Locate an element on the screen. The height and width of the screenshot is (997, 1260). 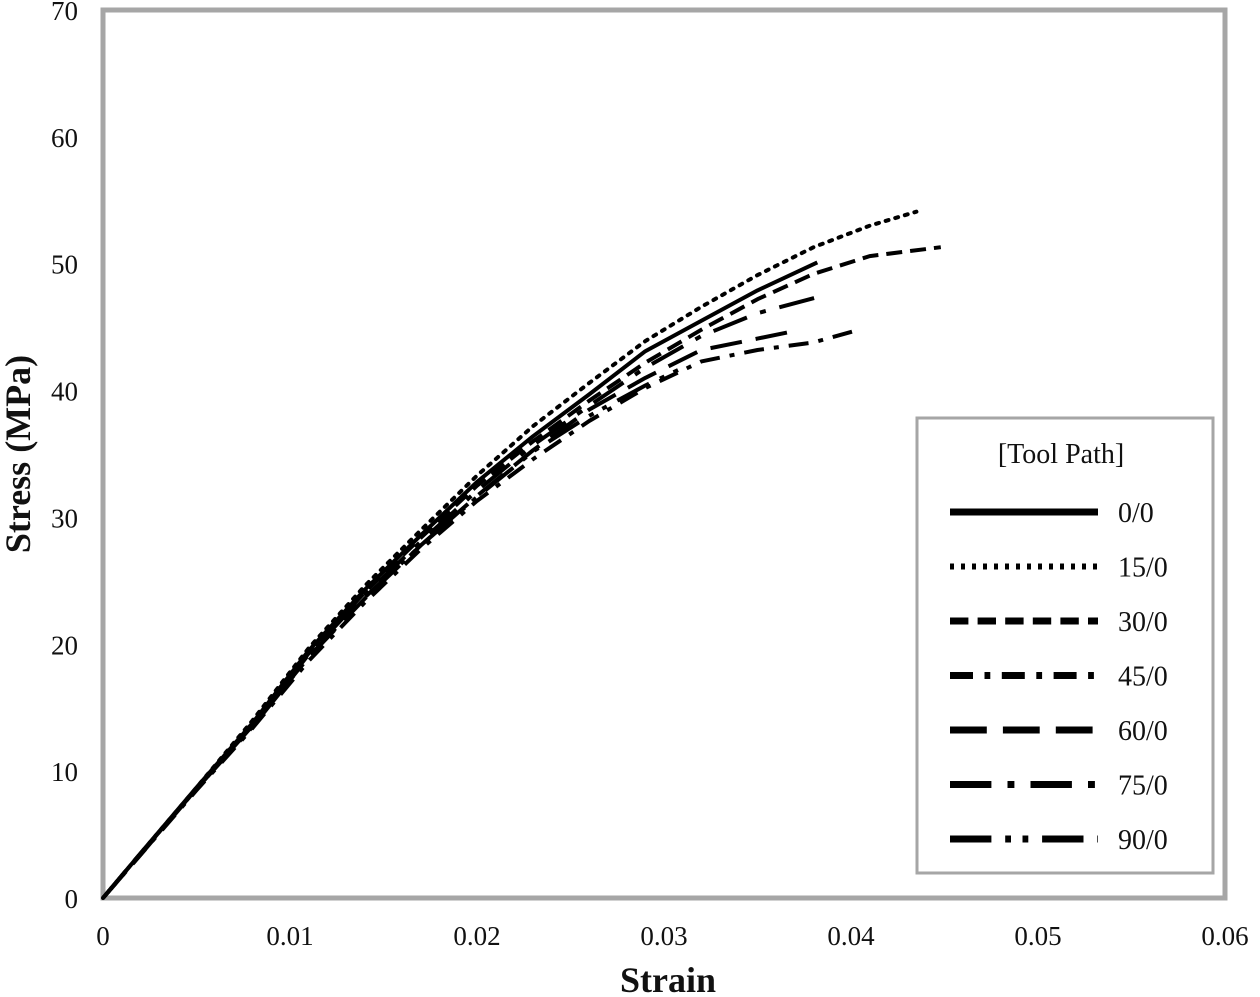
x-tick-label: 0.05 is located at coordinates (1037, 936).